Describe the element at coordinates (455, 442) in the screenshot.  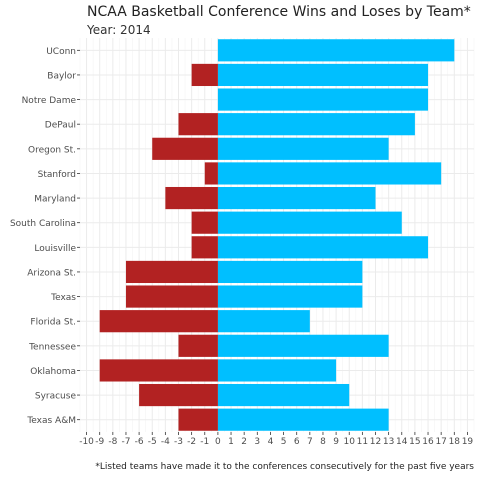
I see `x-tick-label: 18` at that location.